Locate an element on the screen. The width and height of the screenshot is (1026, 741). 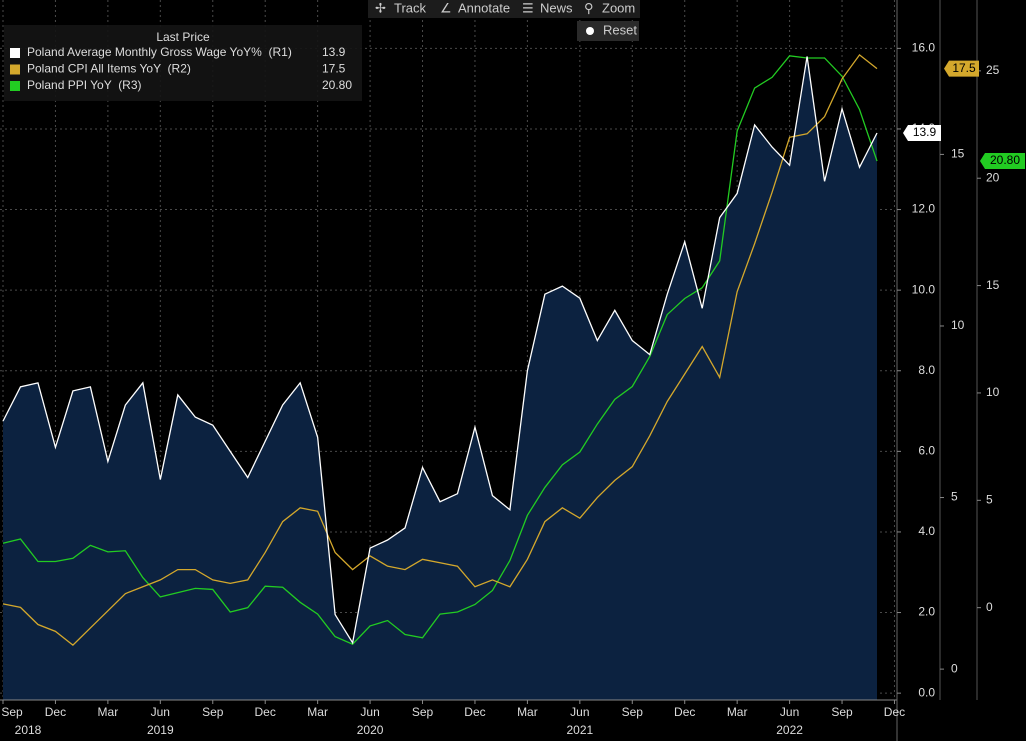
y-tick-label: 12.0 is located at coordinates (924, 209).